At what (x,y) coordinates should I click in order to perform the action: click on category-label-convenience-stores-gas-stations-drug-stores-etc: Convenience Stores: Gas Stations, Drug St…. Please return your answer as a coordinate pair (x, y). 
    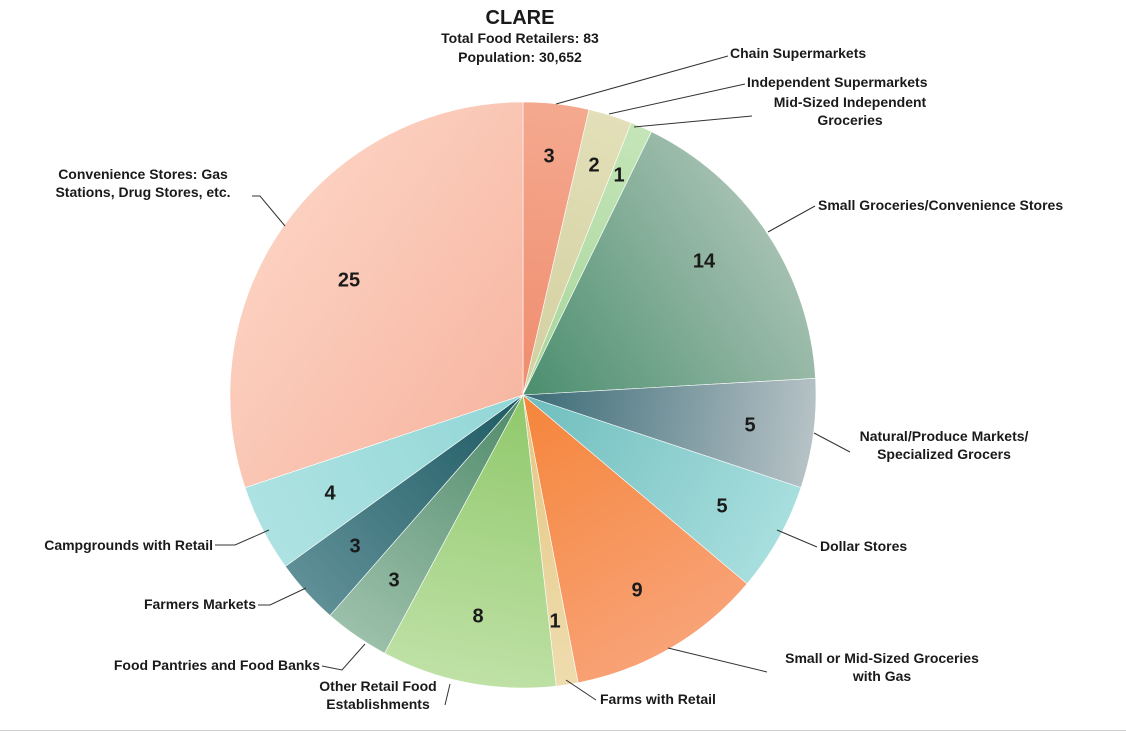
    Looking at the image, I should click on (142, 183).